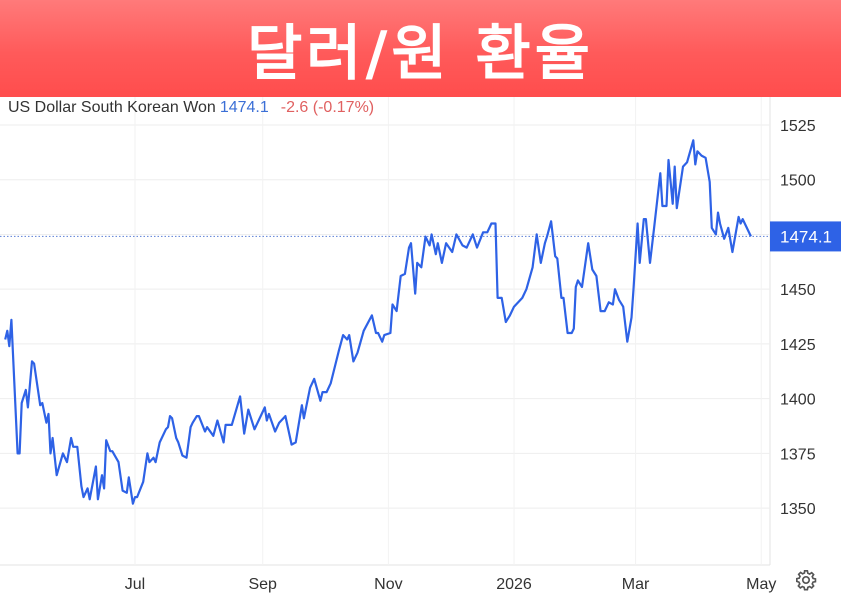 The width and height of the screenshot is (841, 595). I want to click on last-value-label: 1474.1, so click(805, 236).